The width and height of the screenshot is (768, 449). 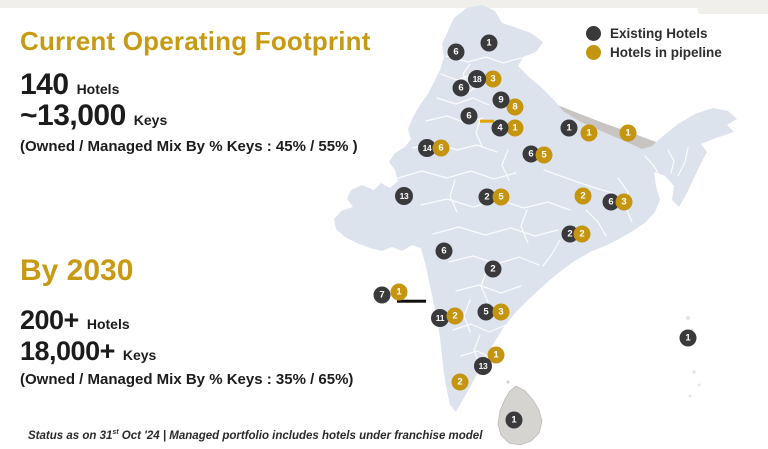 What do you see at coordinates (384, 4) in the screenshot?
I see `top-strip` at bounding box center [384, 4].